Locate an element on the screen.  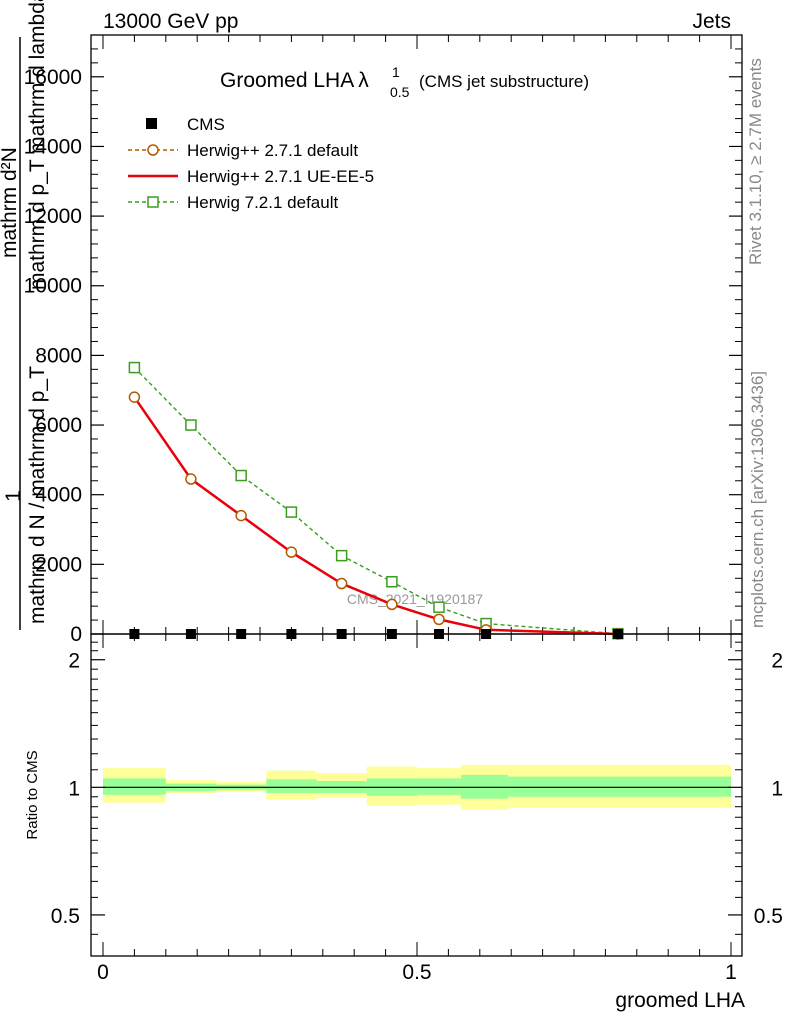
analysis-watermark: CMS_2021_I1920187 is located at coordinates (415, 599).